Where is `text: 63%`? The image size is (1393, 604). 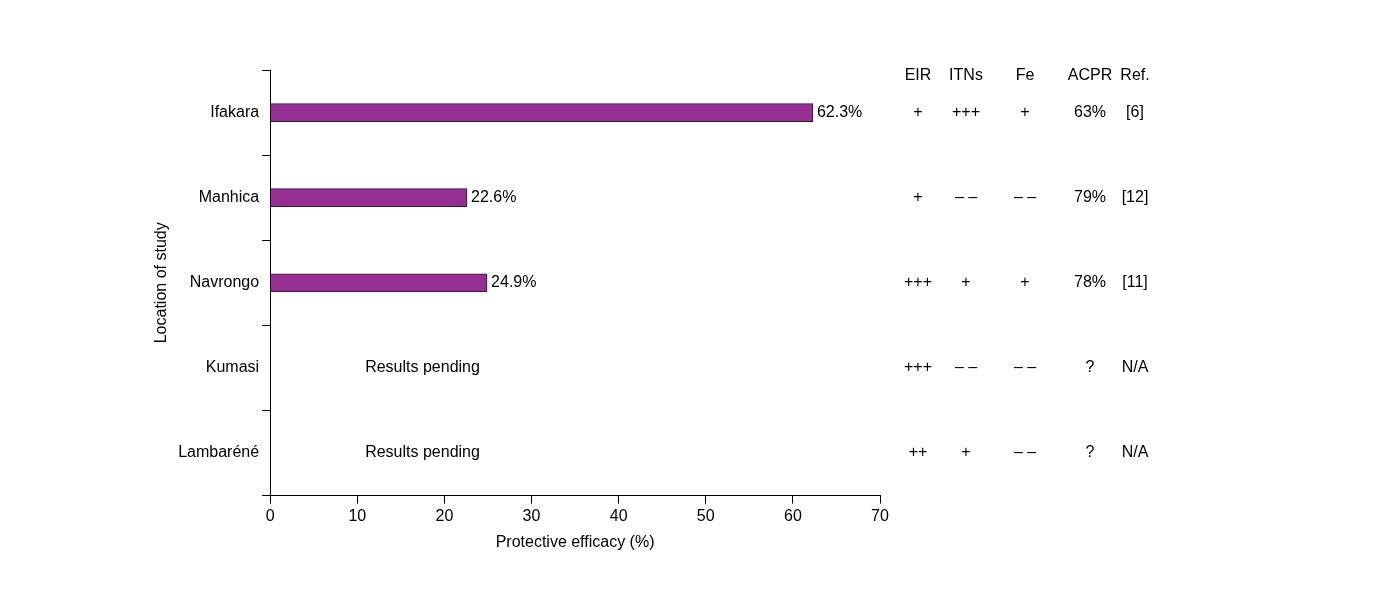
text: 63% is located at coordinates (1090, 111).